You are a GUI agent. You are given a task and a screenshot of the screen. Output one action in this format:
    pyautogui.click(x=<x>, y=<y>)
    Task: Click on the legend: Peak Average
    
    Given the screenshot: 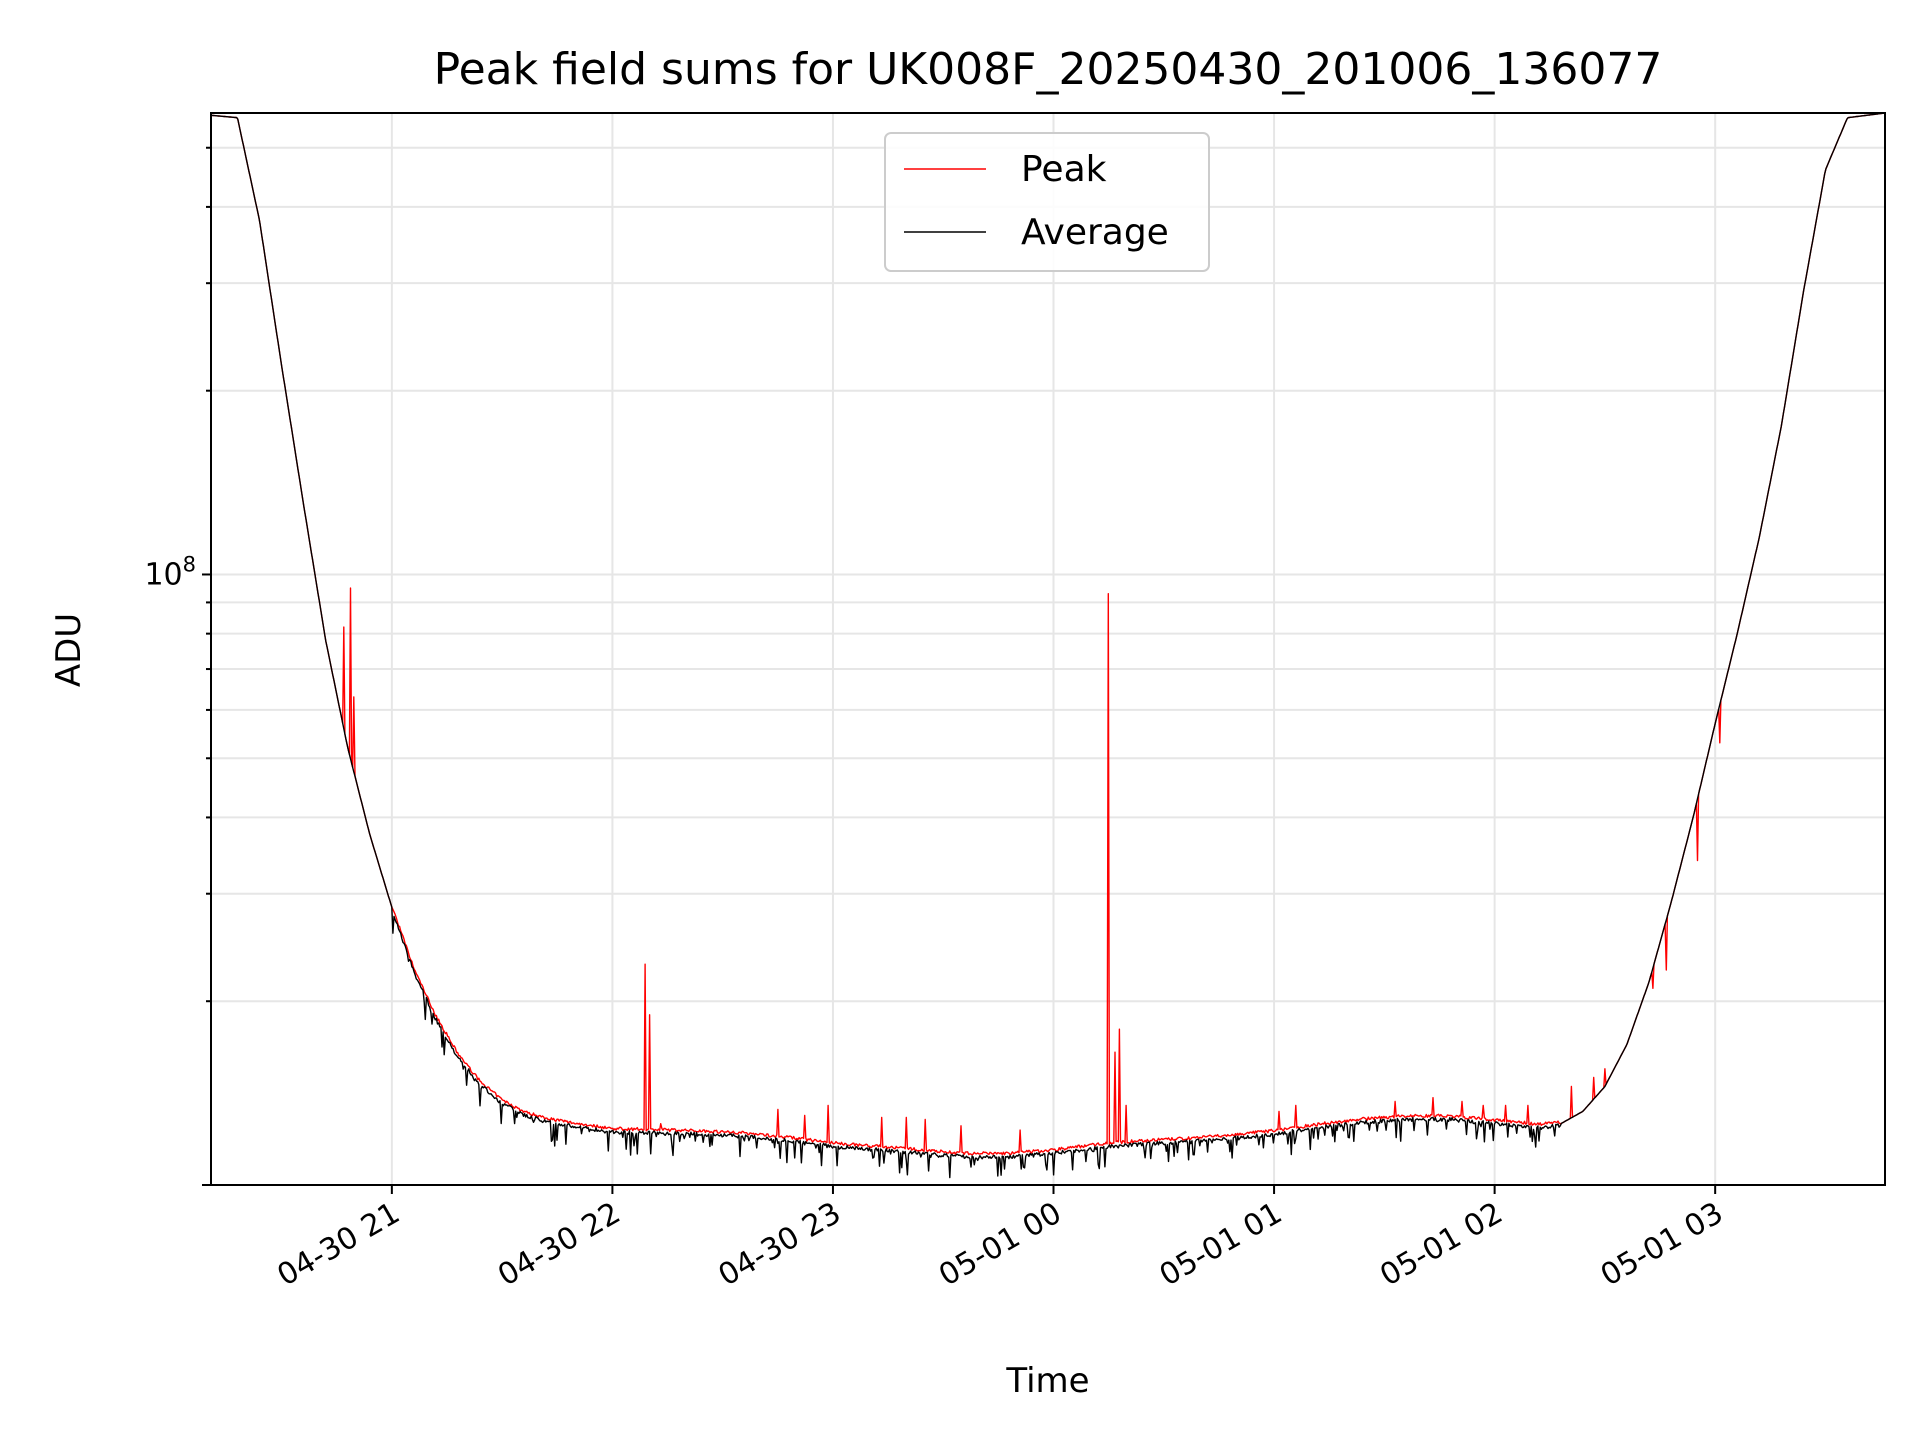 What is the action you would take?
    pyautogui.click(x=1047, y=202)
    